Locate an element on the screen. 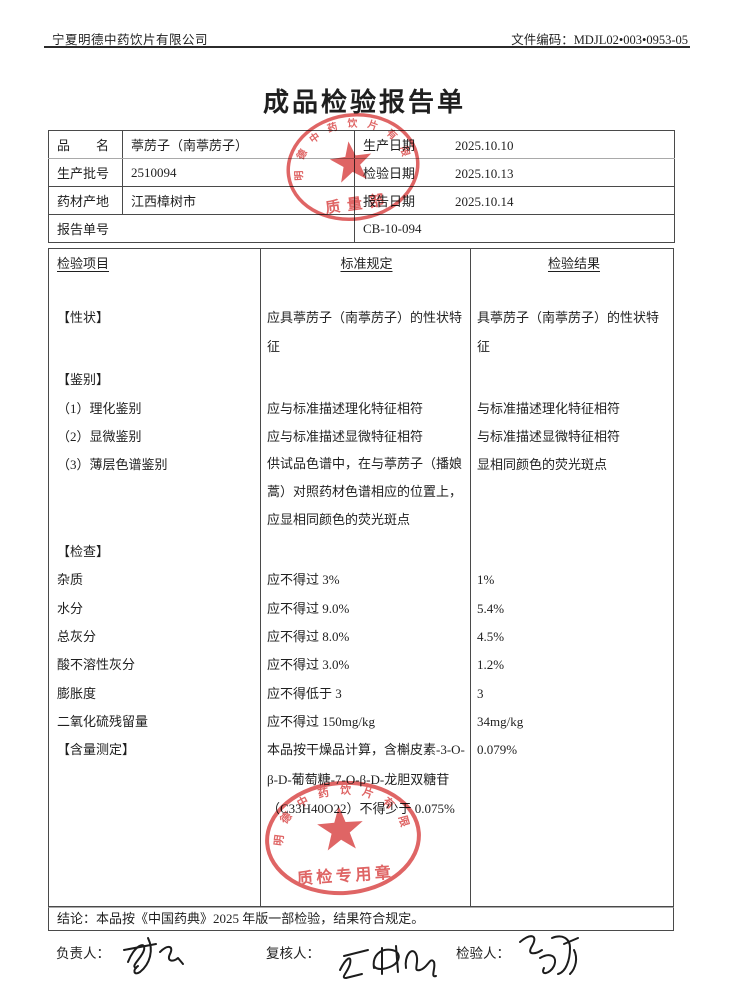 The width and height of the screenshot is (729, 1000). reviewer-label: 复核人： is located at coordinates (293, 953).